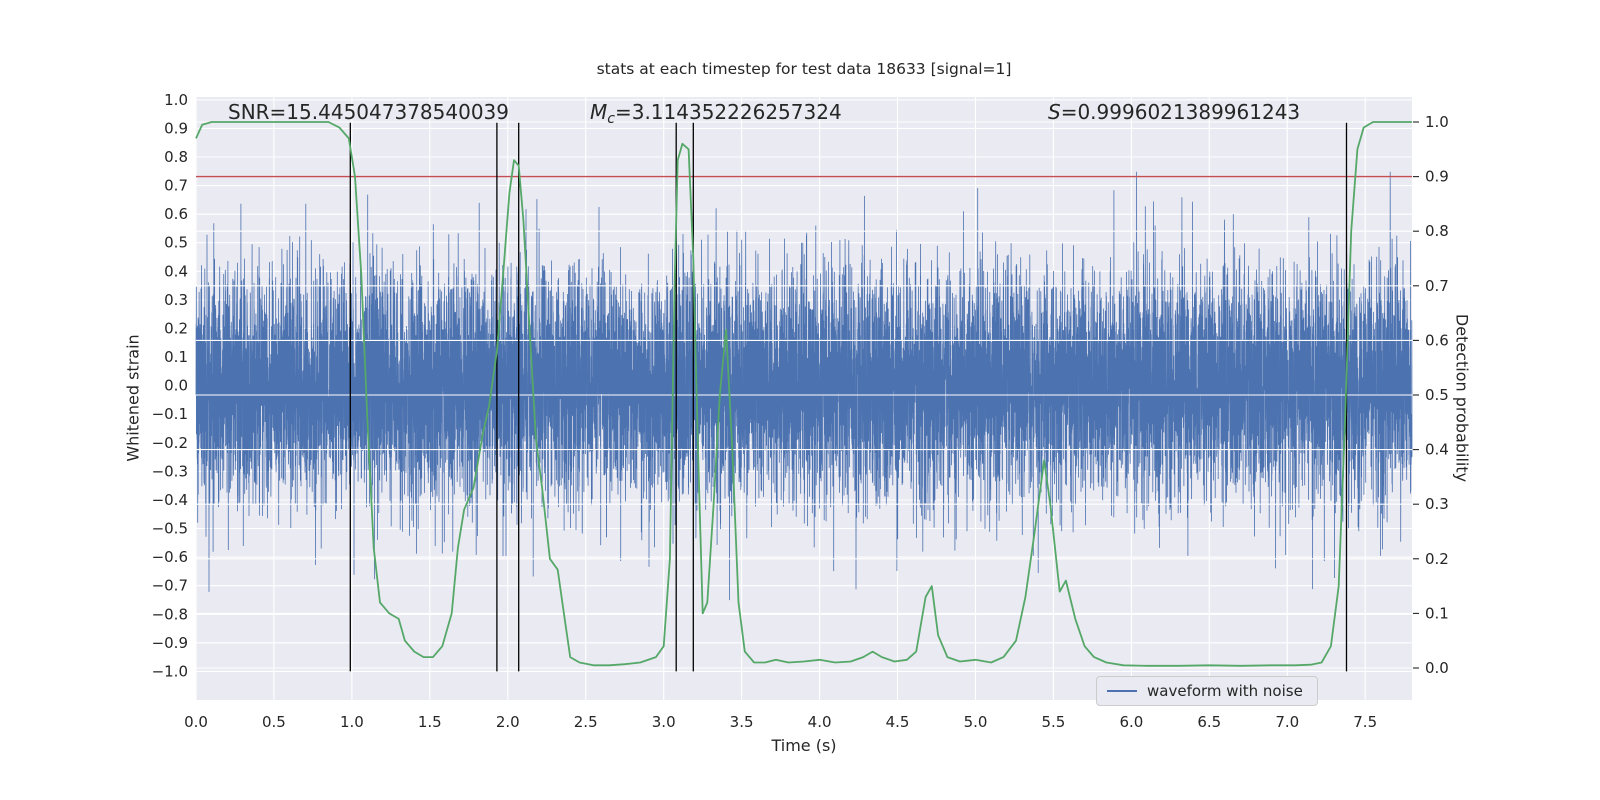 The width and height of the screenshot is (1600, 800). I want to click on y-tick-label-left: 0.0, so click(176, 386).